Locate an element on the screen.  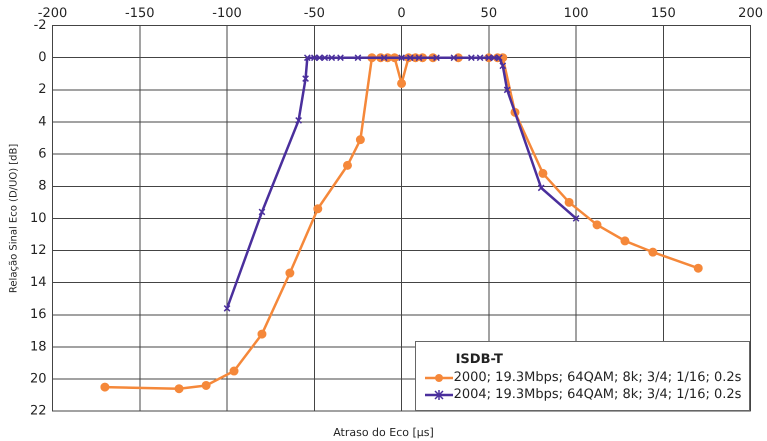
y-tick-label: 16 is located at coordinates (38, 314).